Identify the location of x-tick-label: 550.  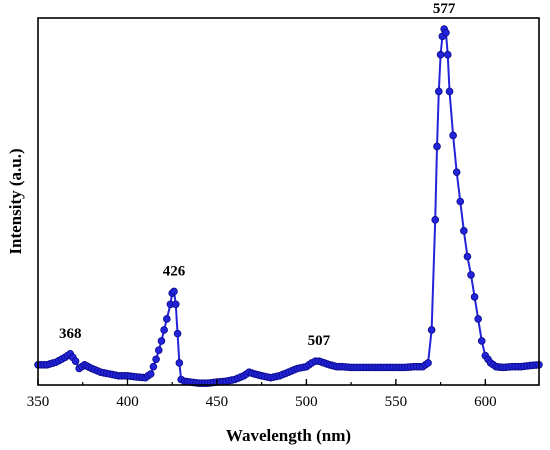
(396, 402).